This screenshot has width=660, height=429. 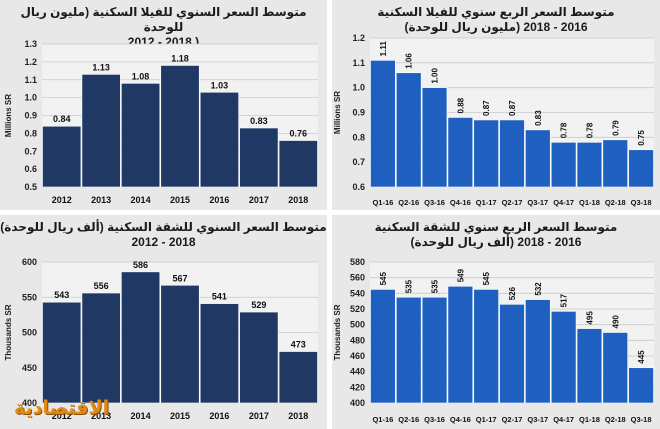 I want to click on data-label: 1.18, so click(x=180, y=58).